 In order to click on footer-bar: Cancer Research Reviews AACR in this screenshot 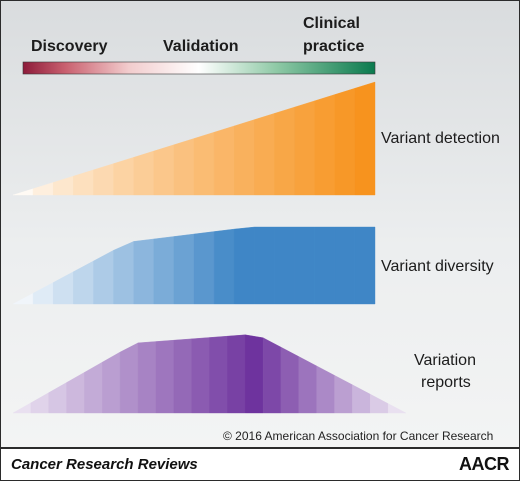, I will do `click(260, 463)`.